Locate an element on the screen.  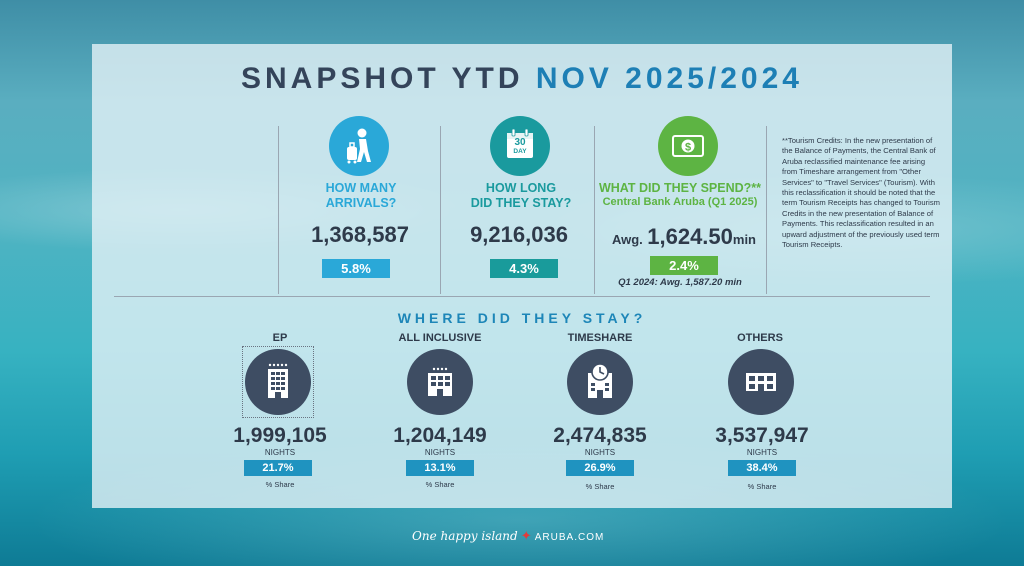
stay-question: HOW LONG DID THEY STAY? is located at coordinates (521, 196).